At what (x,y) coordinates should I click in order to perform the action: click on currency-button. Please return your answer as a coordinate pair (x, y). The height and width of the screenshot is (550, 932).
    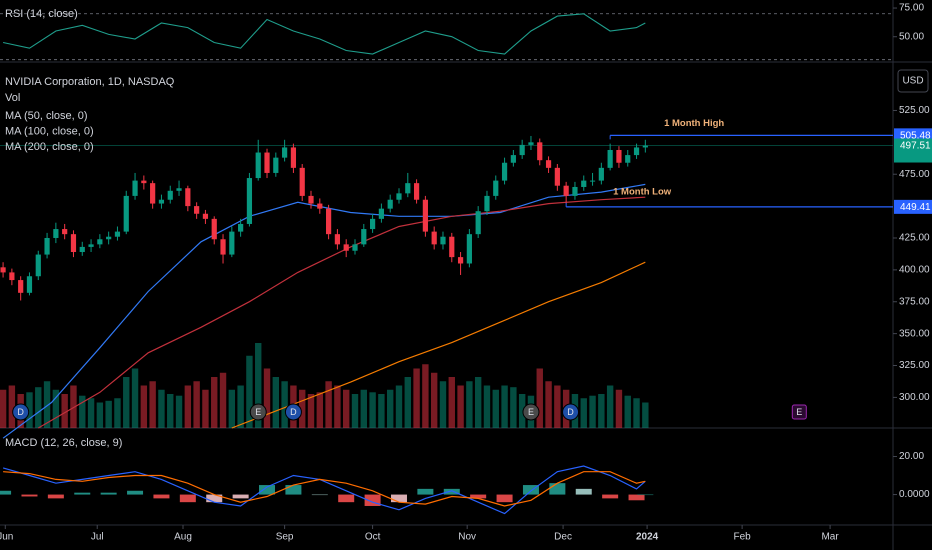
    Looking at the image, I should click on (913, 81).